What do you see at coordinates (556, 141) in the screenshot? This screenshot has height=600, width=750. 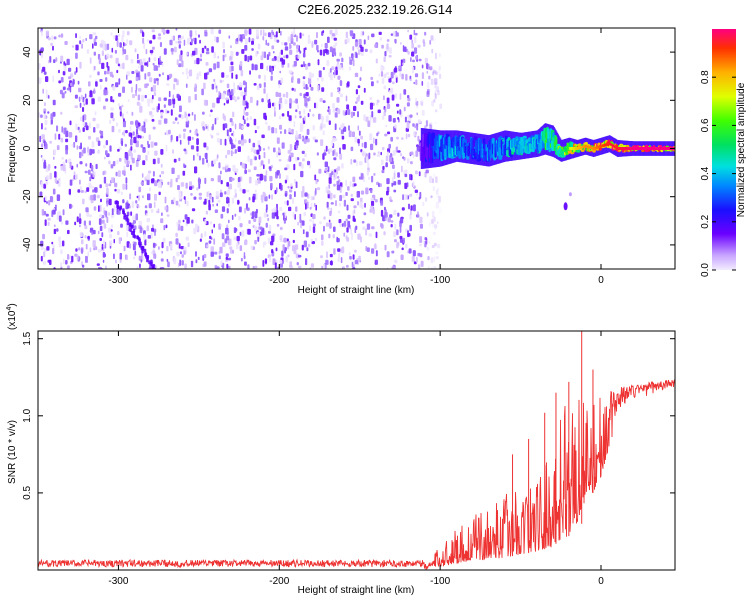 I see `track-blob` at bounding box center [556, 141].